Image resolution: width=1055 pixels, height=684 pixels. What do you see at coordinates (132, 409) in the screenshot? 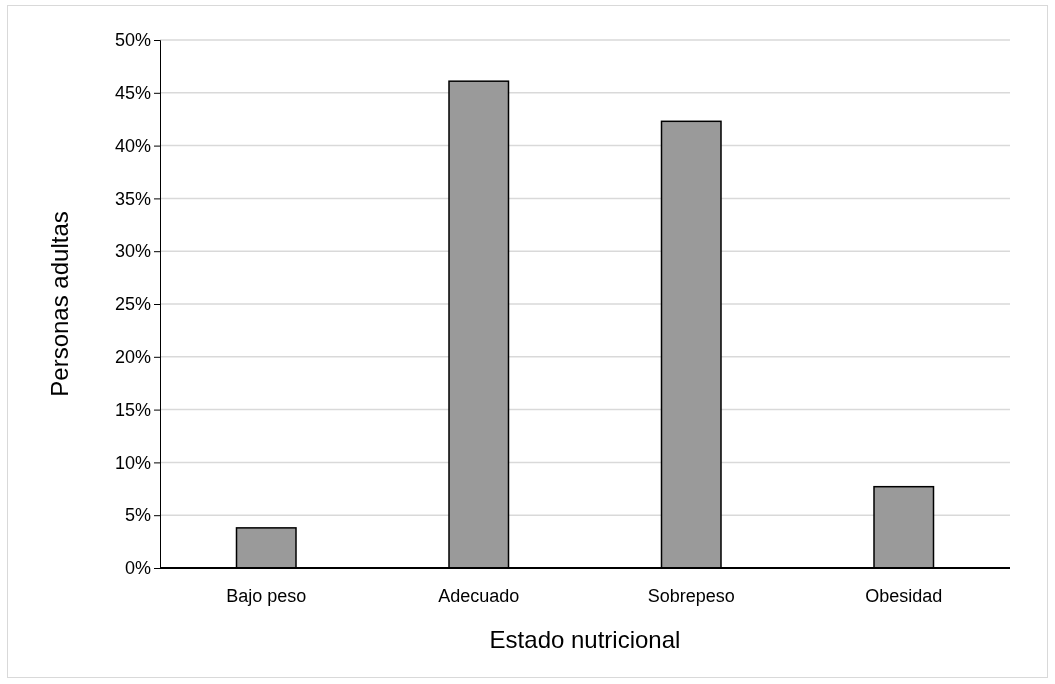
I see `y-tick-label: 15%` at bounding box center [132, 409].